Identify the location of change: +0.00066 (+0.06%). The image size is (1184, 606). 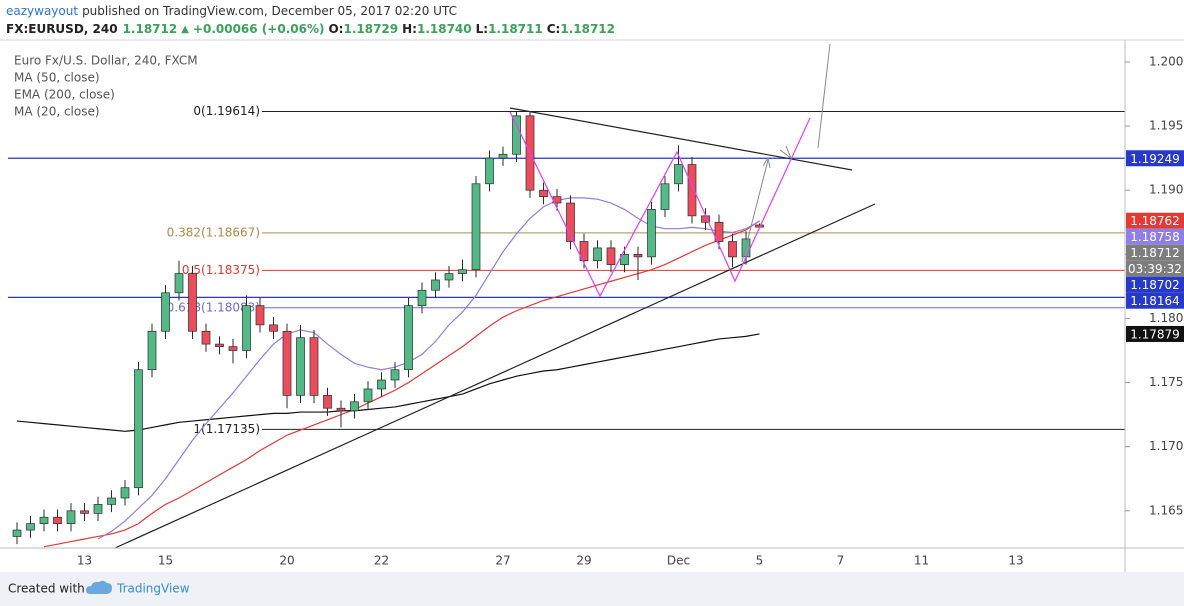
(259, 29).